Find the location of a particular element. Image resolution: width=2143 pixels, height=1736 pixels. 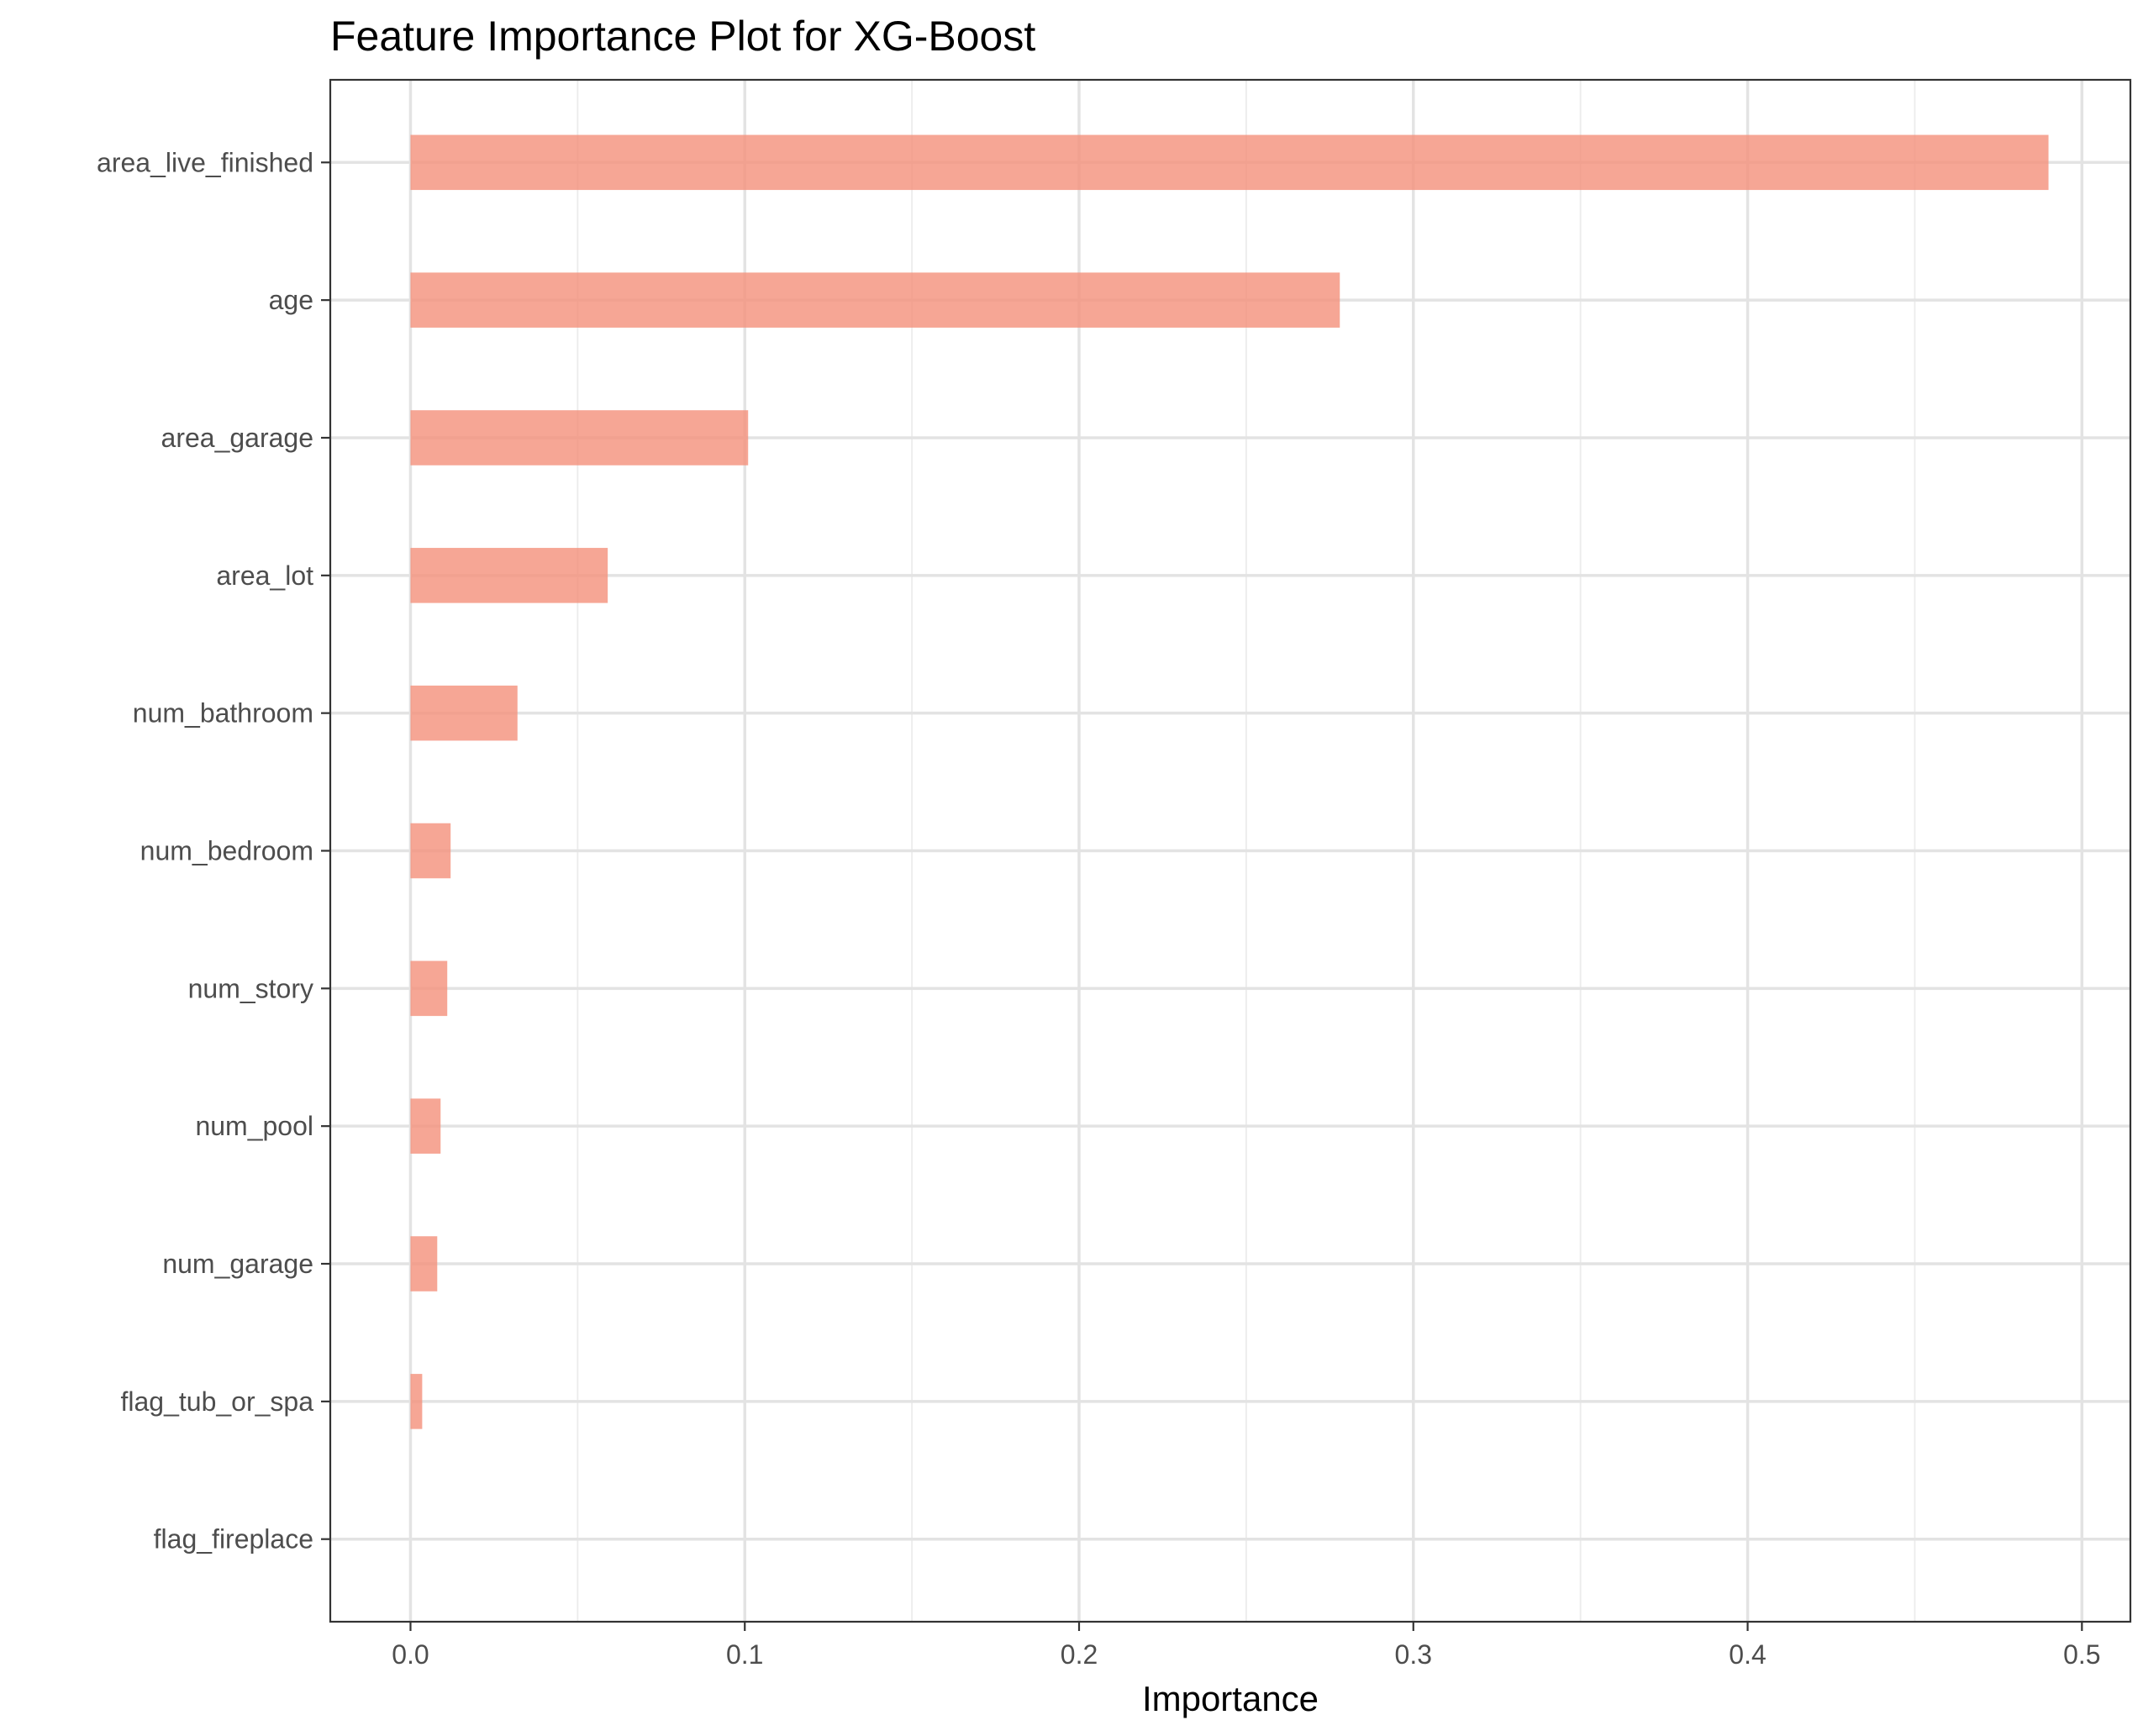

x-tick-label: 0.0 is located at coordinates (410, 1654).